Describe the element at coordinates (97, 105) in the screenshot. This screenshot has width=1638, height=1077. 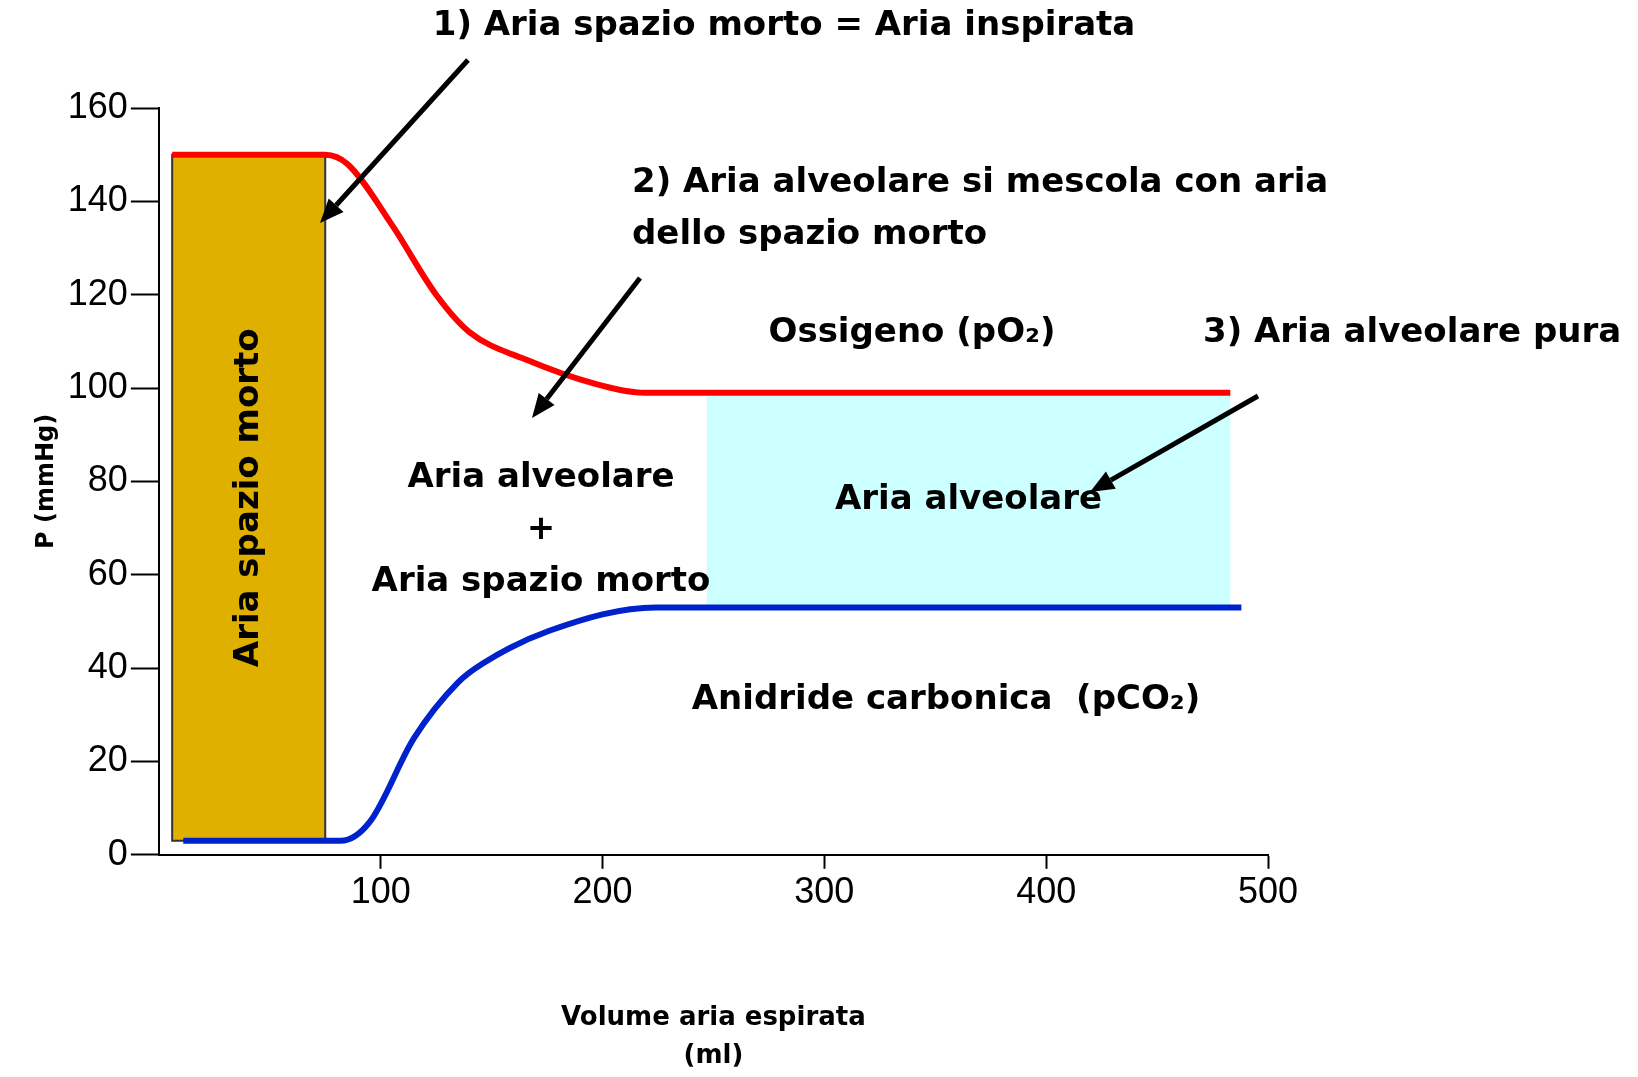
I see `y-tick-label: 160` at that location.